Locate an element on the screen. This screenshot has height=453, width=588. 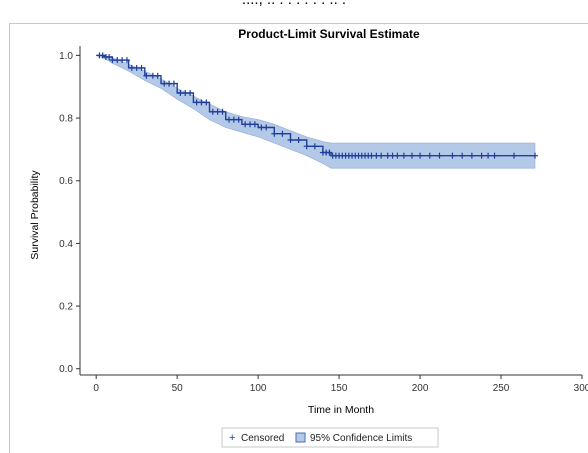
x-tick-label: 100 is located at coordinates (258, 388).